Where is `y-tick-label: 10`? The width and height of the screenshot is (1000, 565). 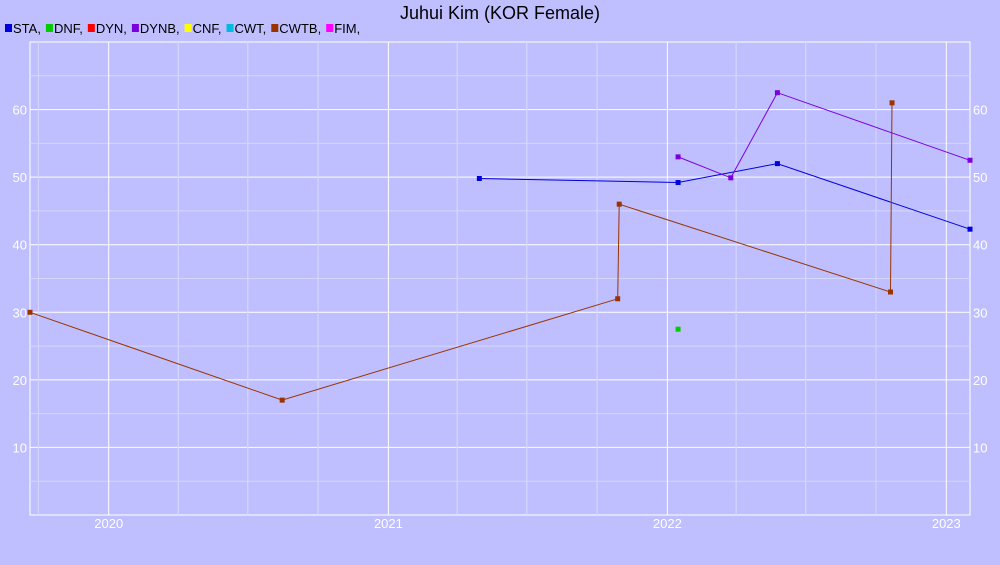
y-tick-label: 10 is located at coordinates (20, 447).